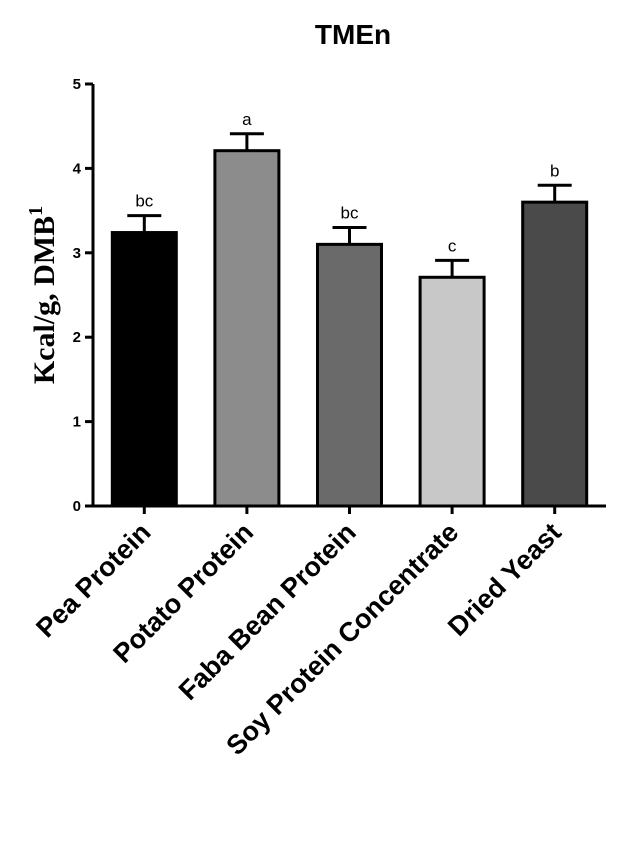  I want to click on y-tick-label: 3, so click(77, 253).